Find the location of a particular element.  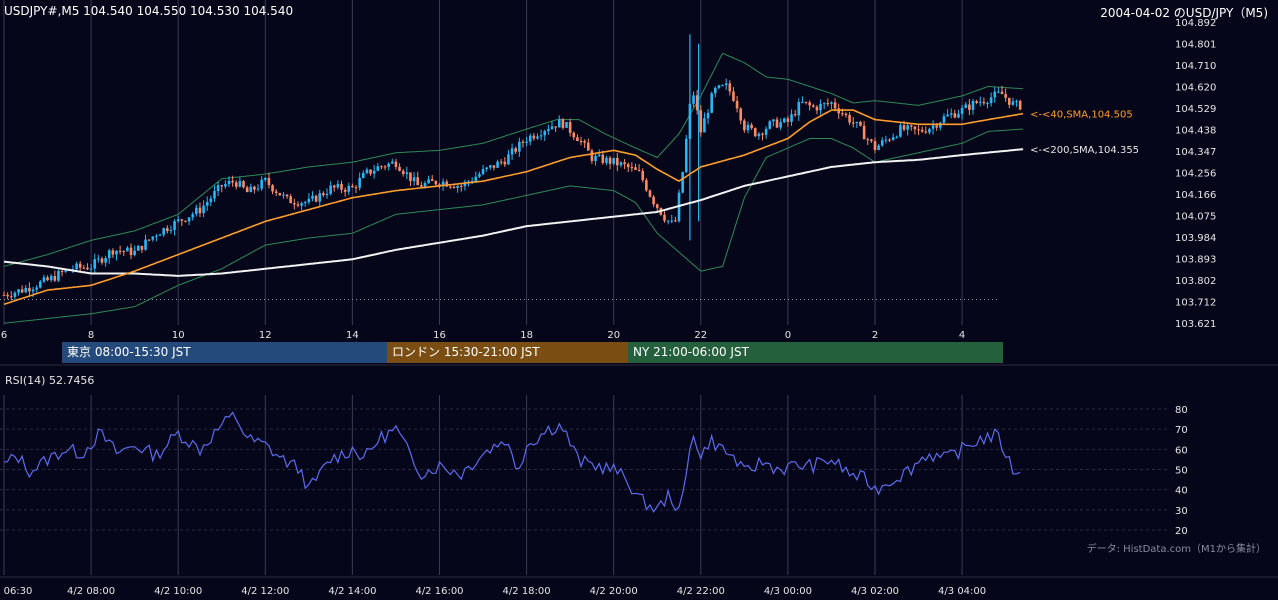

price-tick-label: 104.166 is located at coordinates (1195, 195).